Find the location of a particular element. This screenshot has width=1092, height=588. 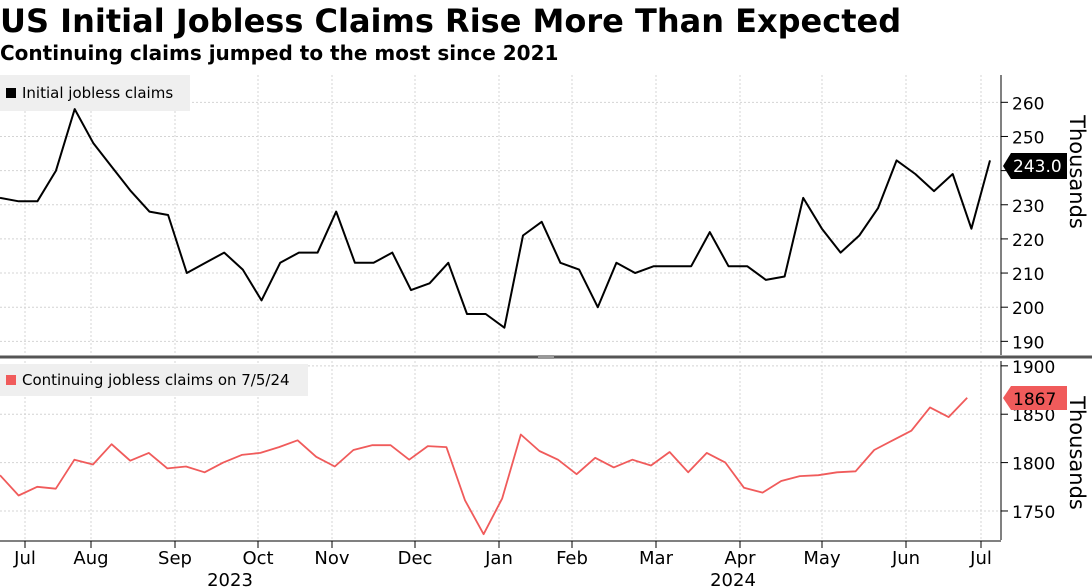

y-tick-label: 250 is located at coordinates (1028, 138).